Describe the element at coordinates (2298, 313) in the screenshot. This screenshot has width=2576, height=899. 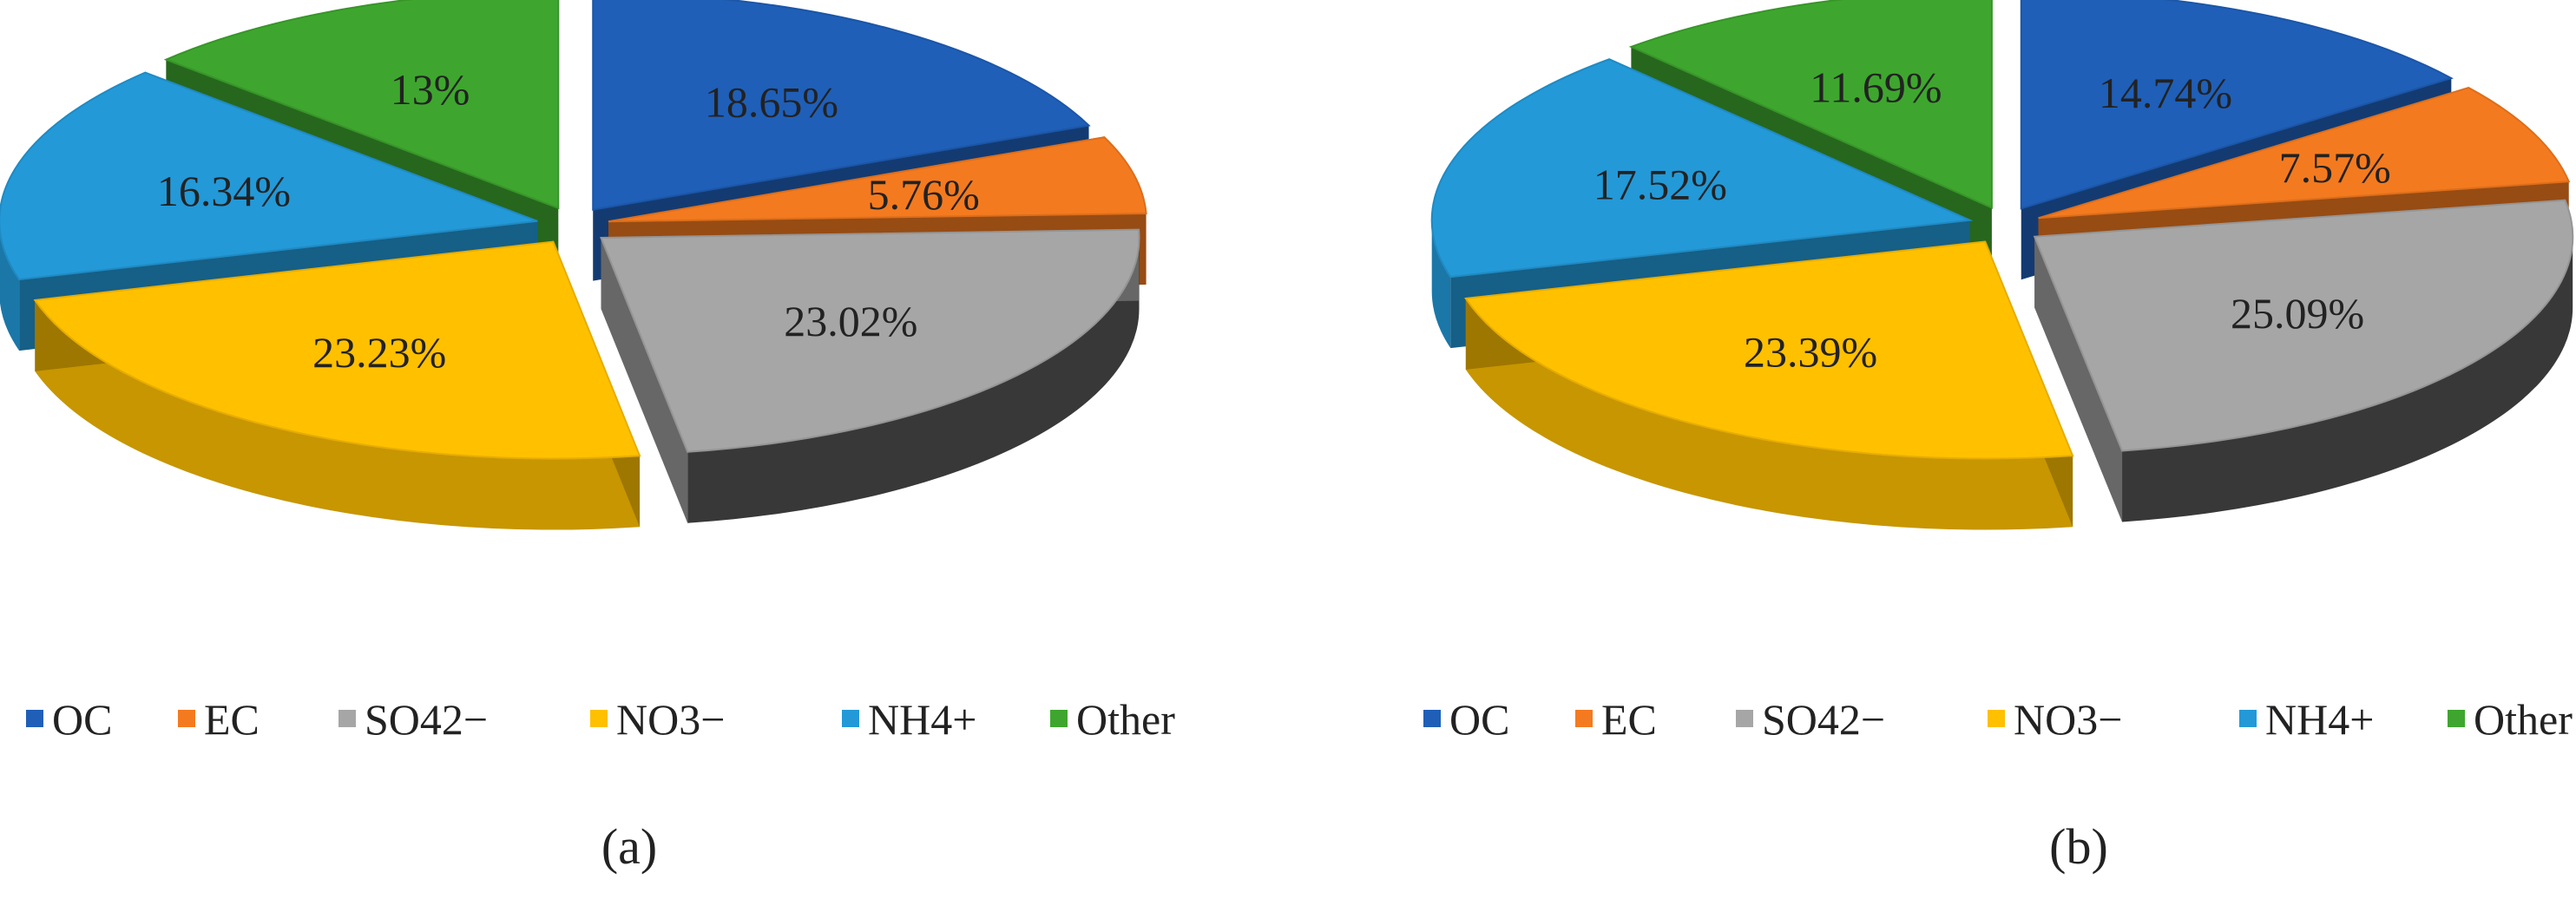
I see `slice-label: 25.09%` at that location.